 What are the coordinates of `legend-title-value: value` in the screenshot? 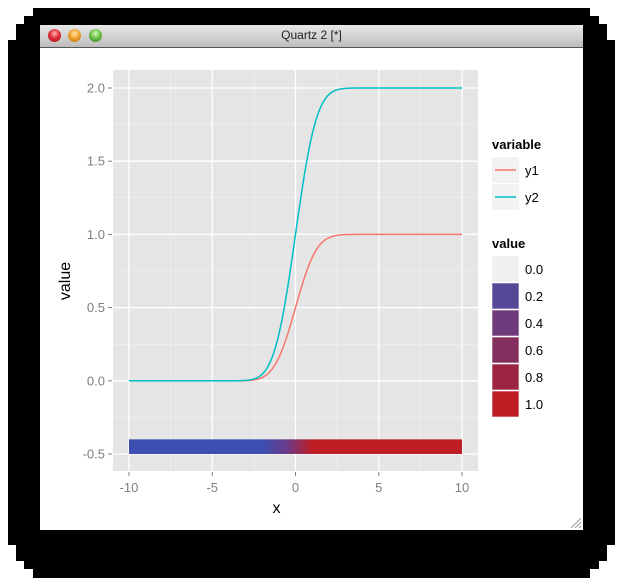 It's located at (508, 243).